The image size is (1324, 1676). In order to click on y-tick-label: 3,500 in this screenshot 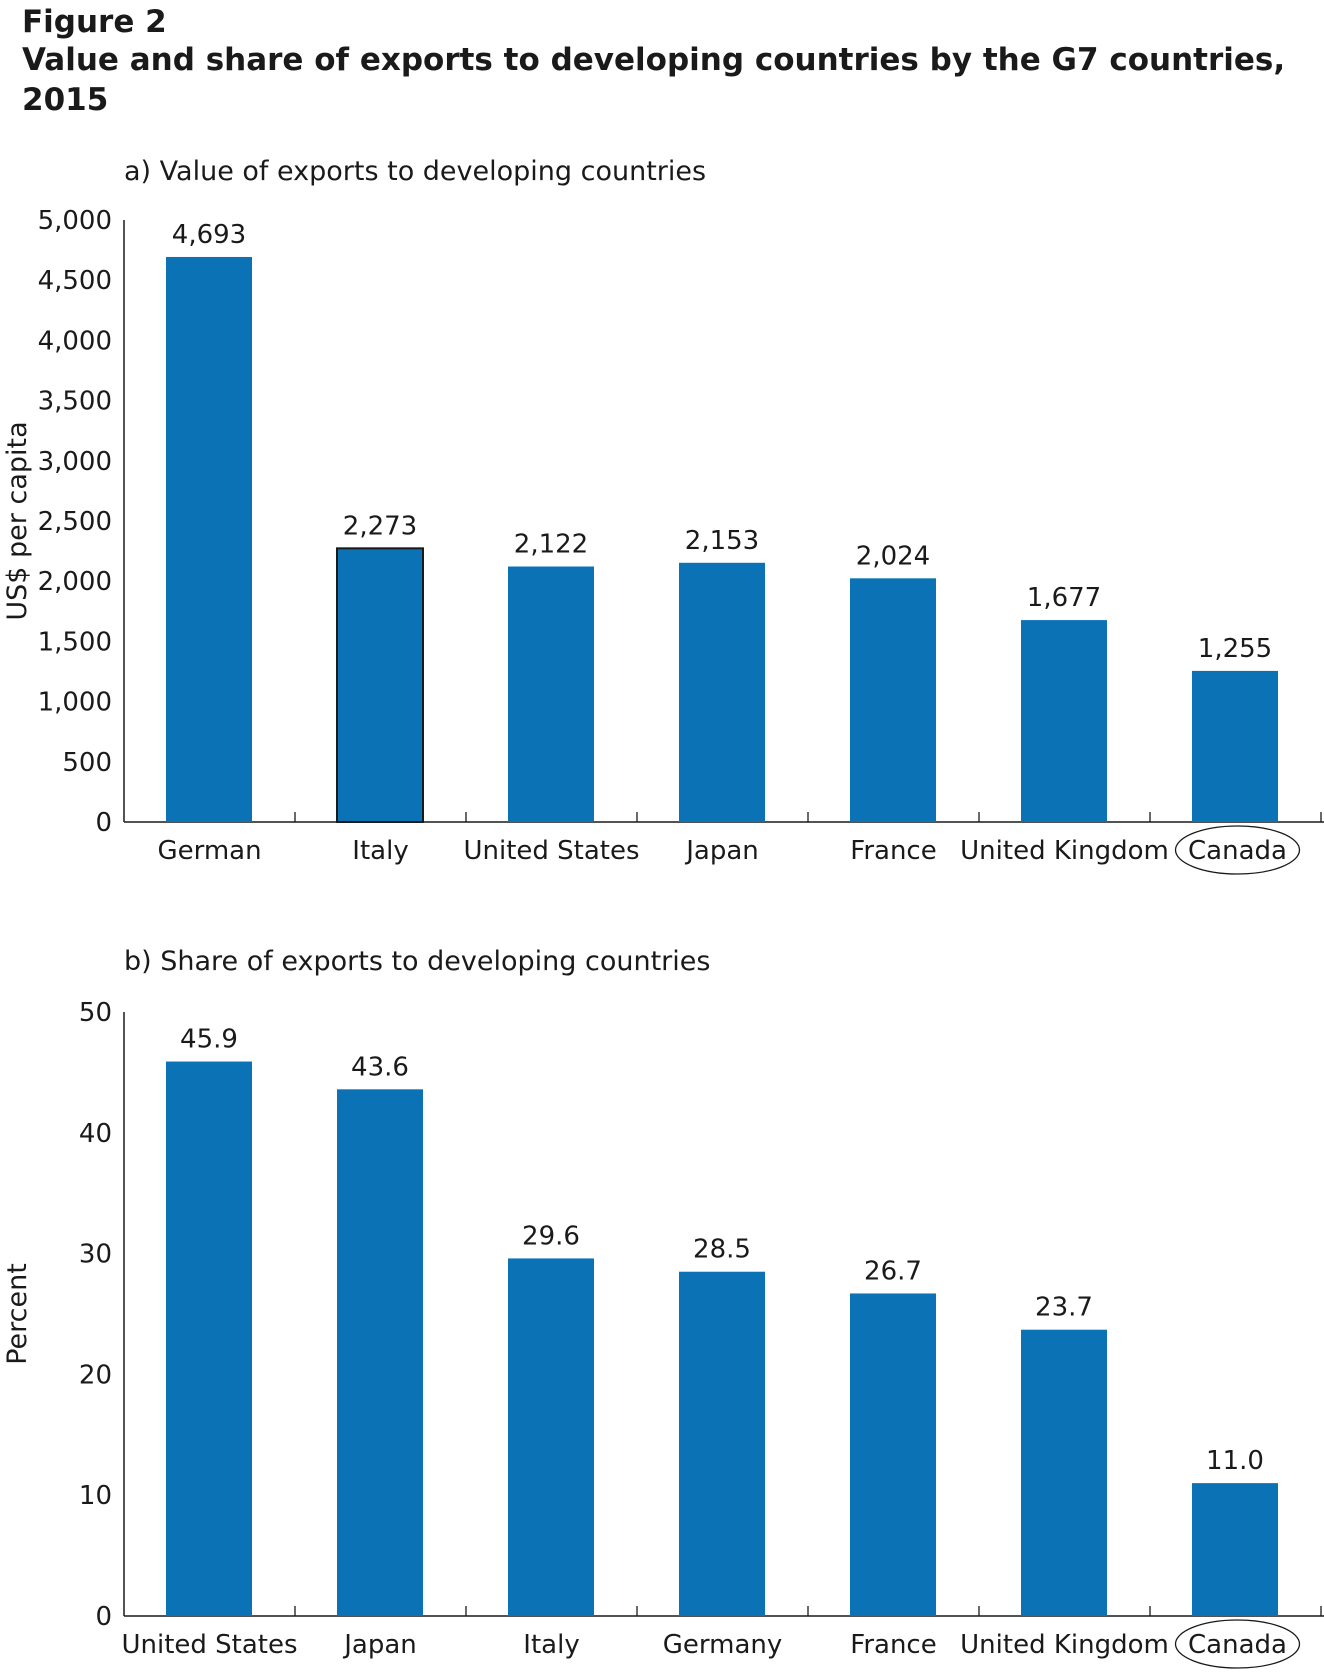, I will do `click(75, 402)`.